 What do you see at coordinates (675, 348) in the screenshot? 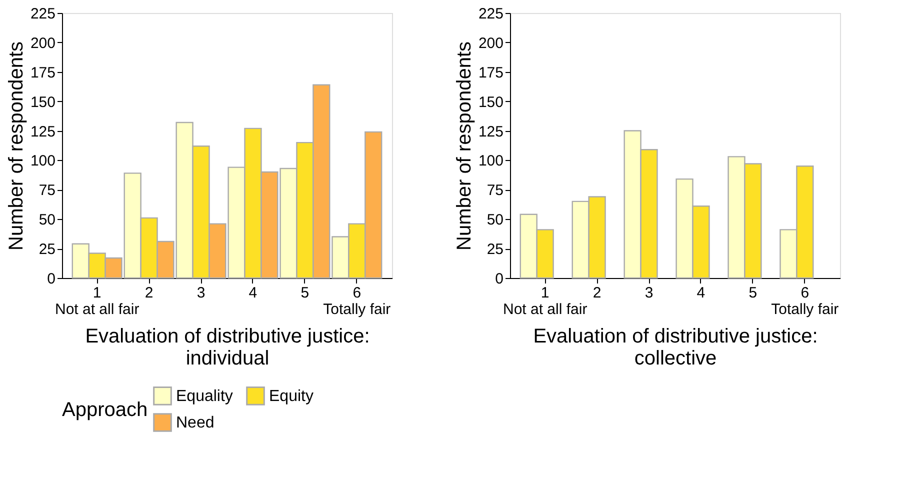
I see `x-axis-title: Evaluation of distributive justice: collective` at bounding box center [675, 348].